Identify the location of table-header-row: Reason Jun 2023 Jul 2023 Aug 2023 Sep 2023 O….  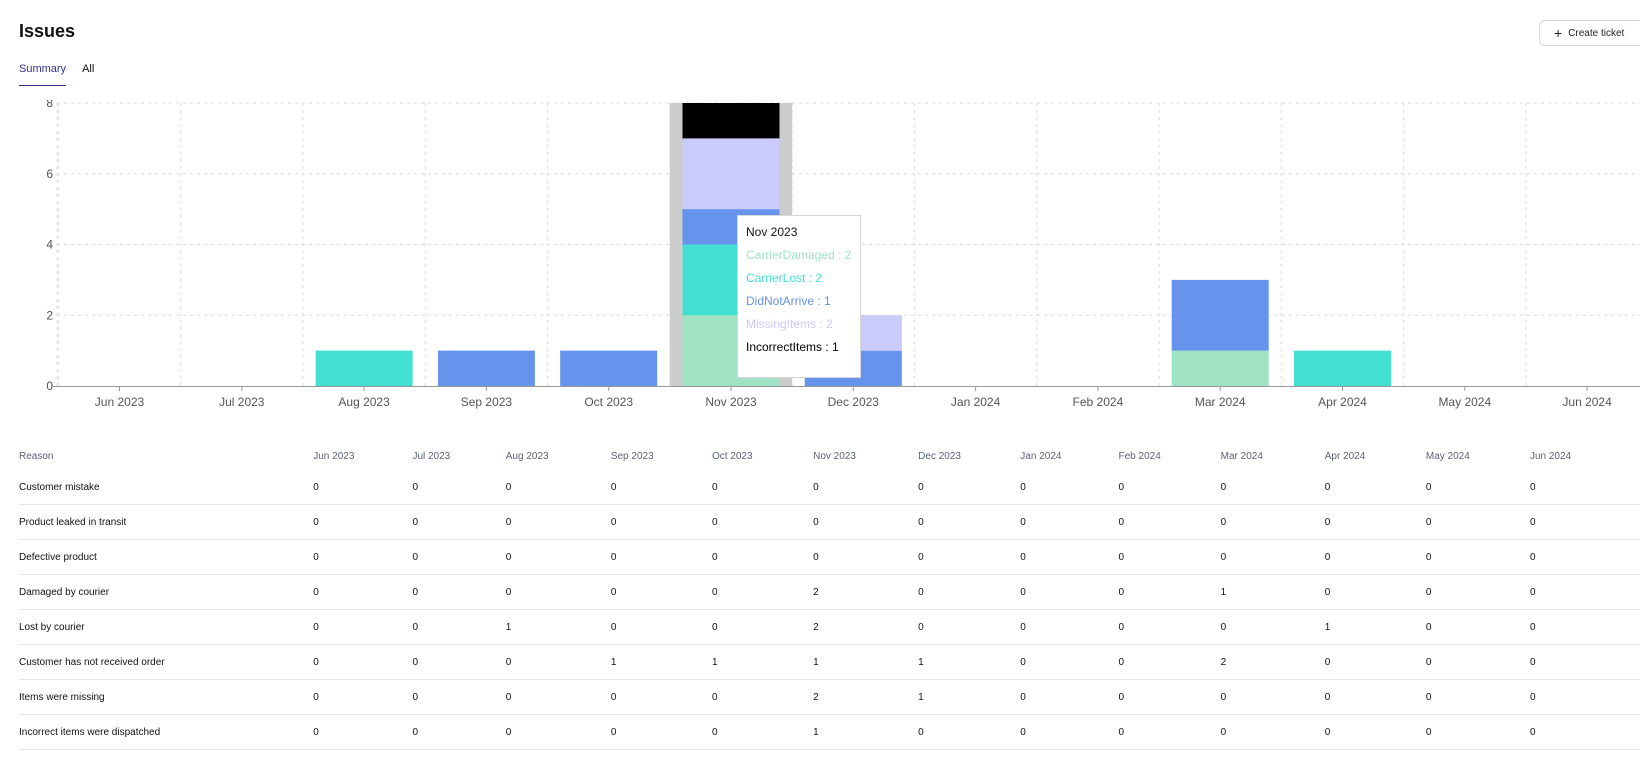
(829, 456).